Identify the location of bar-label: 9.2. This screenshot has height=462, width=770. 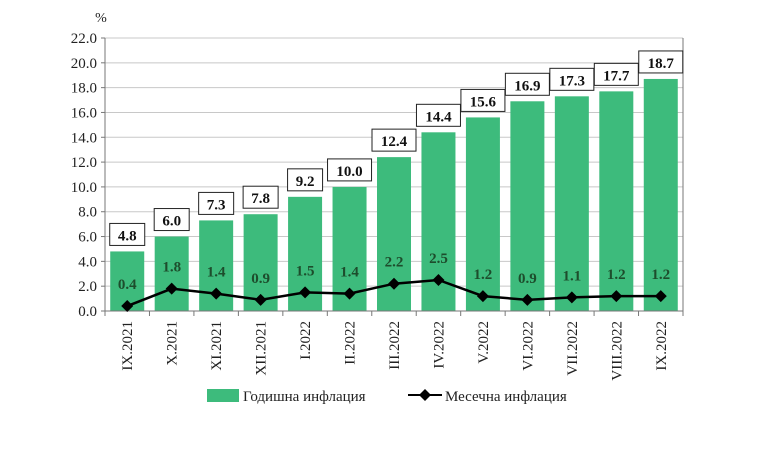
(305, 182).